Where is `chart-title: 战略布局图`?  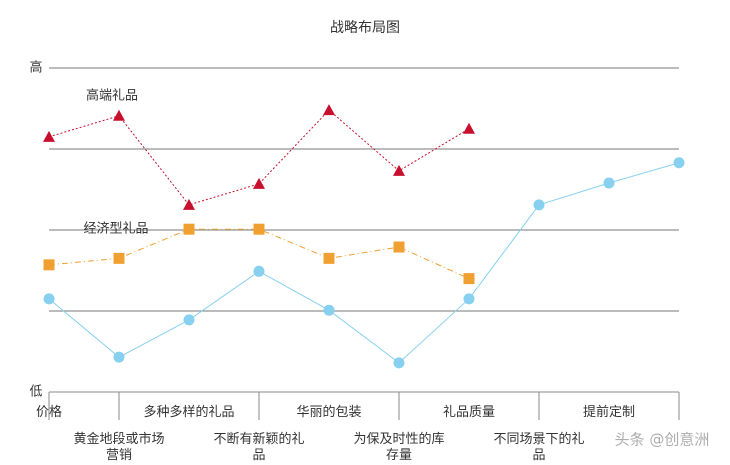
chart-title: 战略布局图 is located at coordinates (365, 28).